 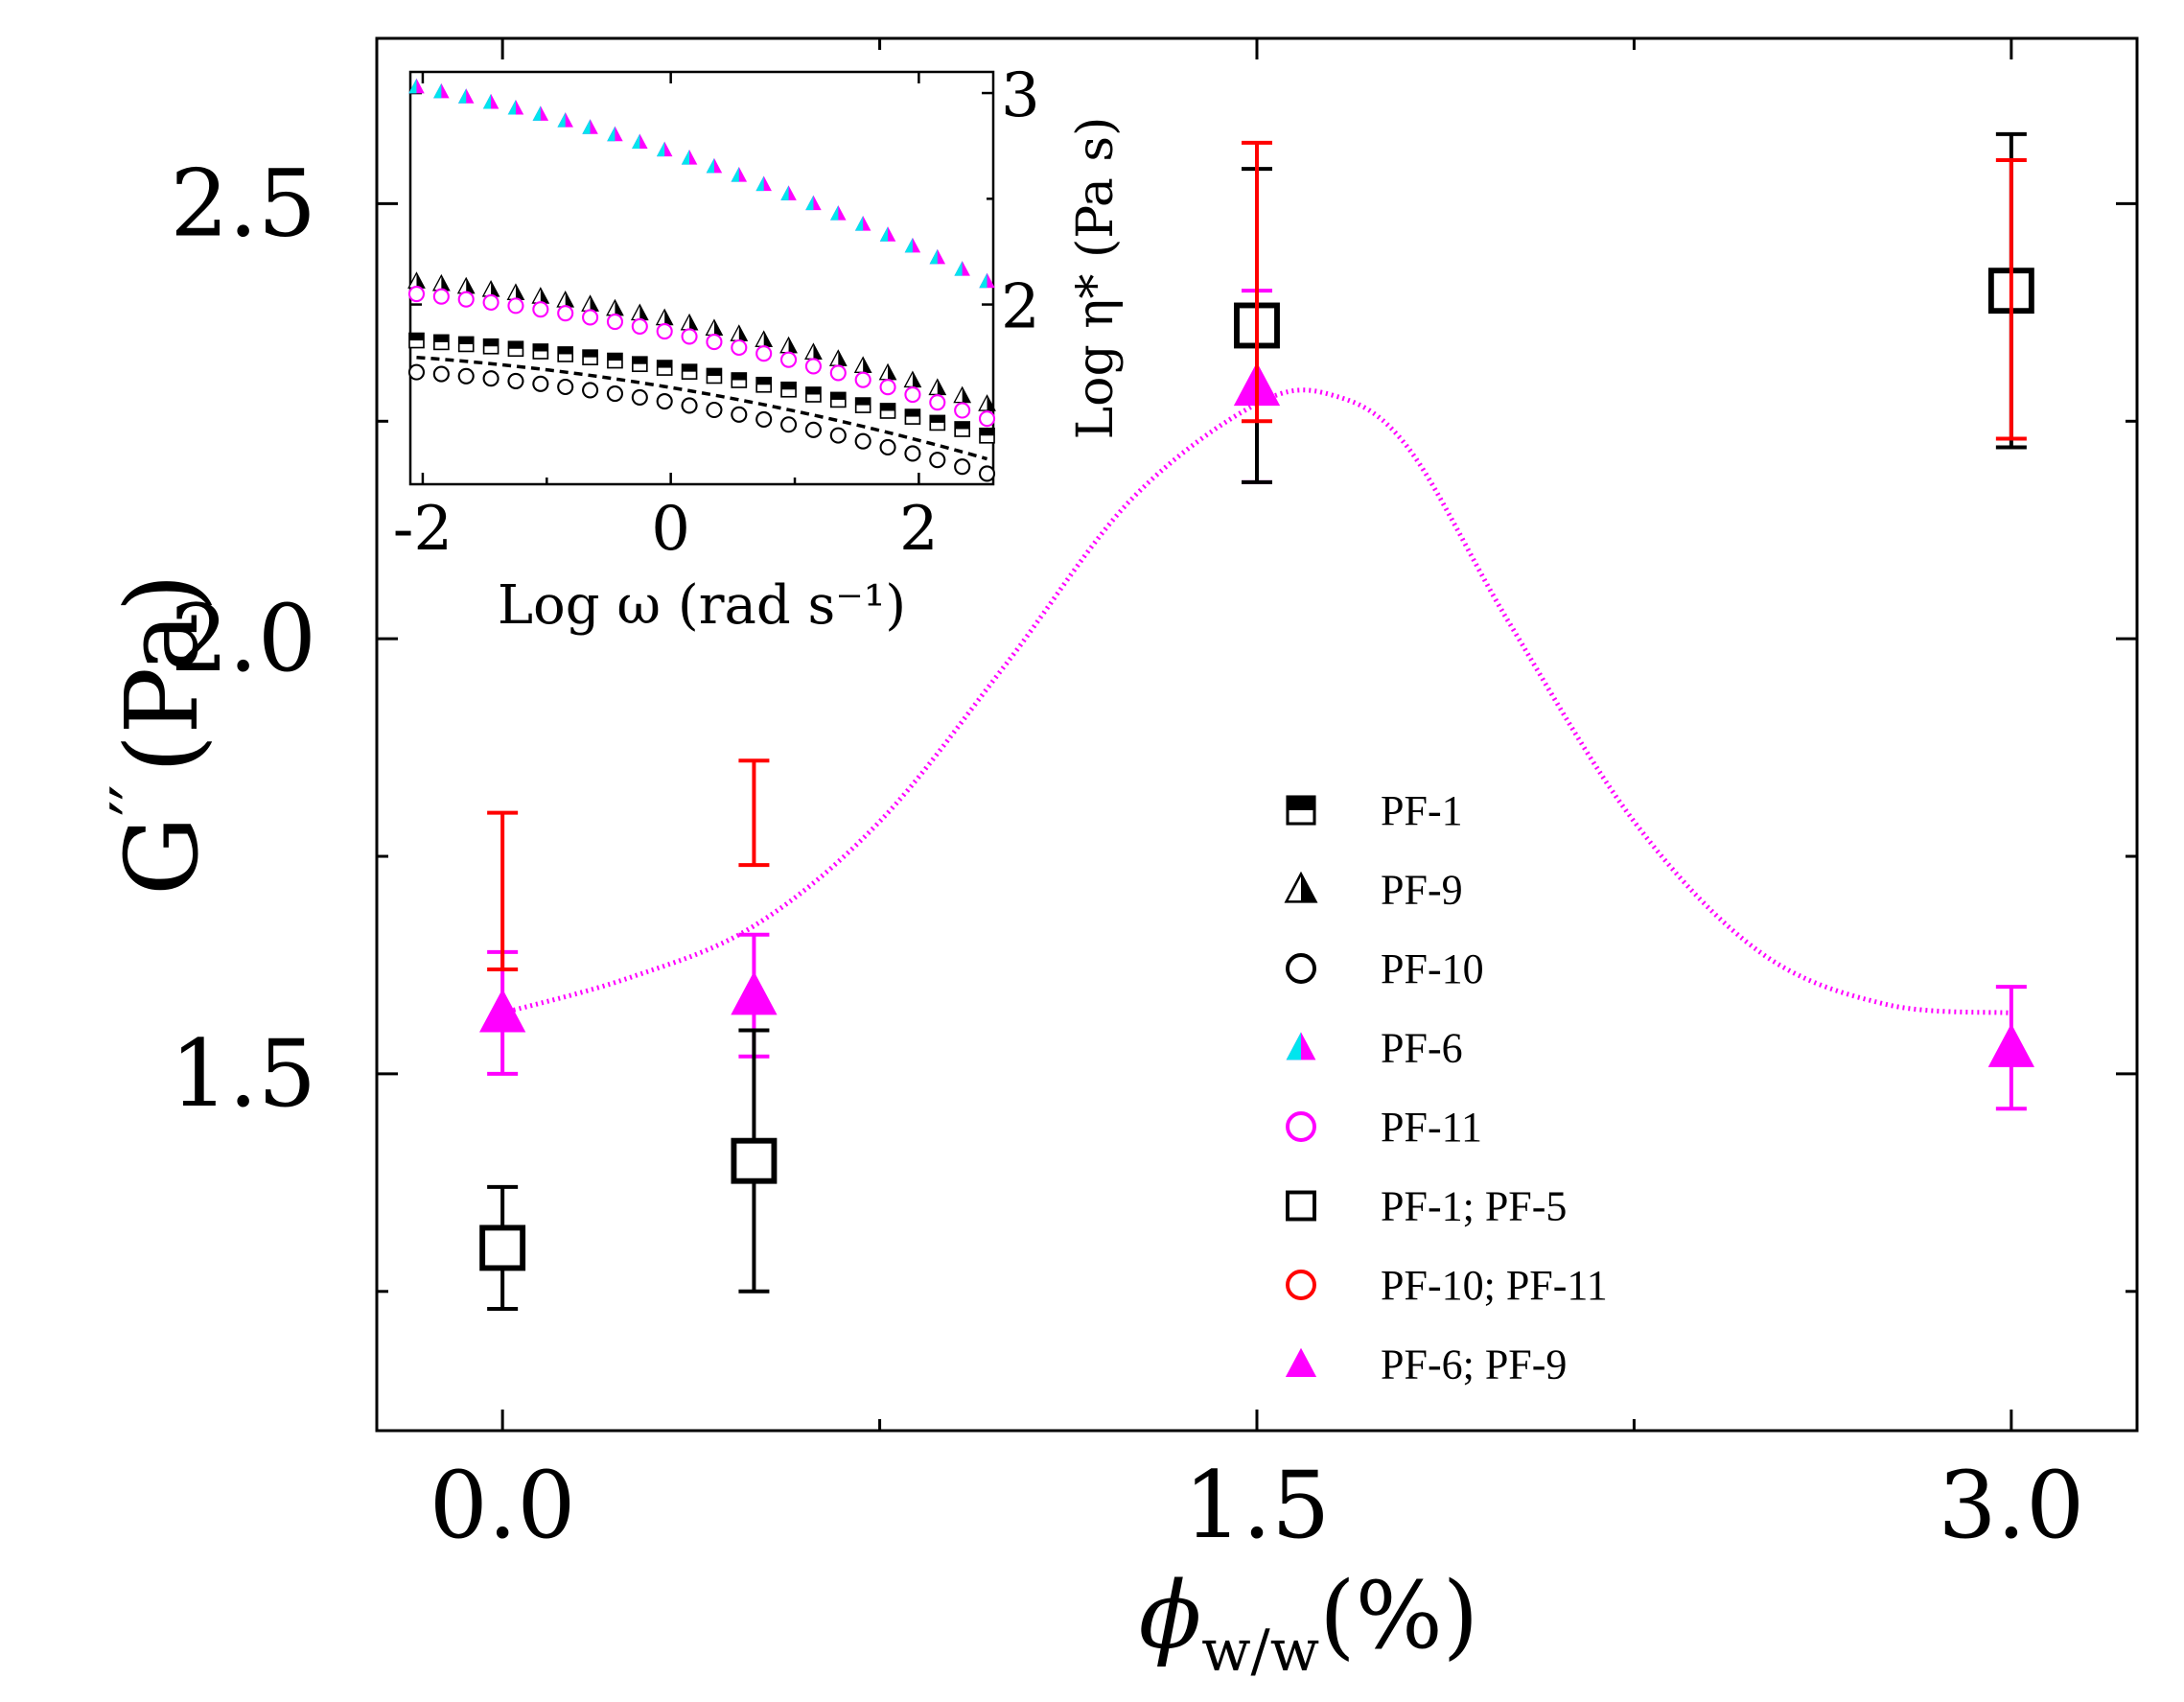 I want to click on inset-plot: -2 0 2 2 3 Log ω (rad s⁻¹) Log η* (Pa s), so click(x=759, y=348).